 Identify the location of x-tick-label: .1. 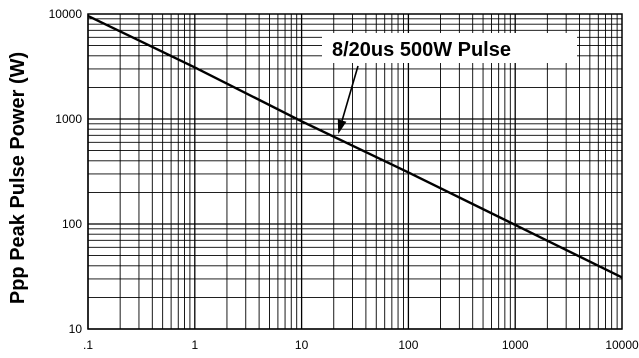
(88, 345).